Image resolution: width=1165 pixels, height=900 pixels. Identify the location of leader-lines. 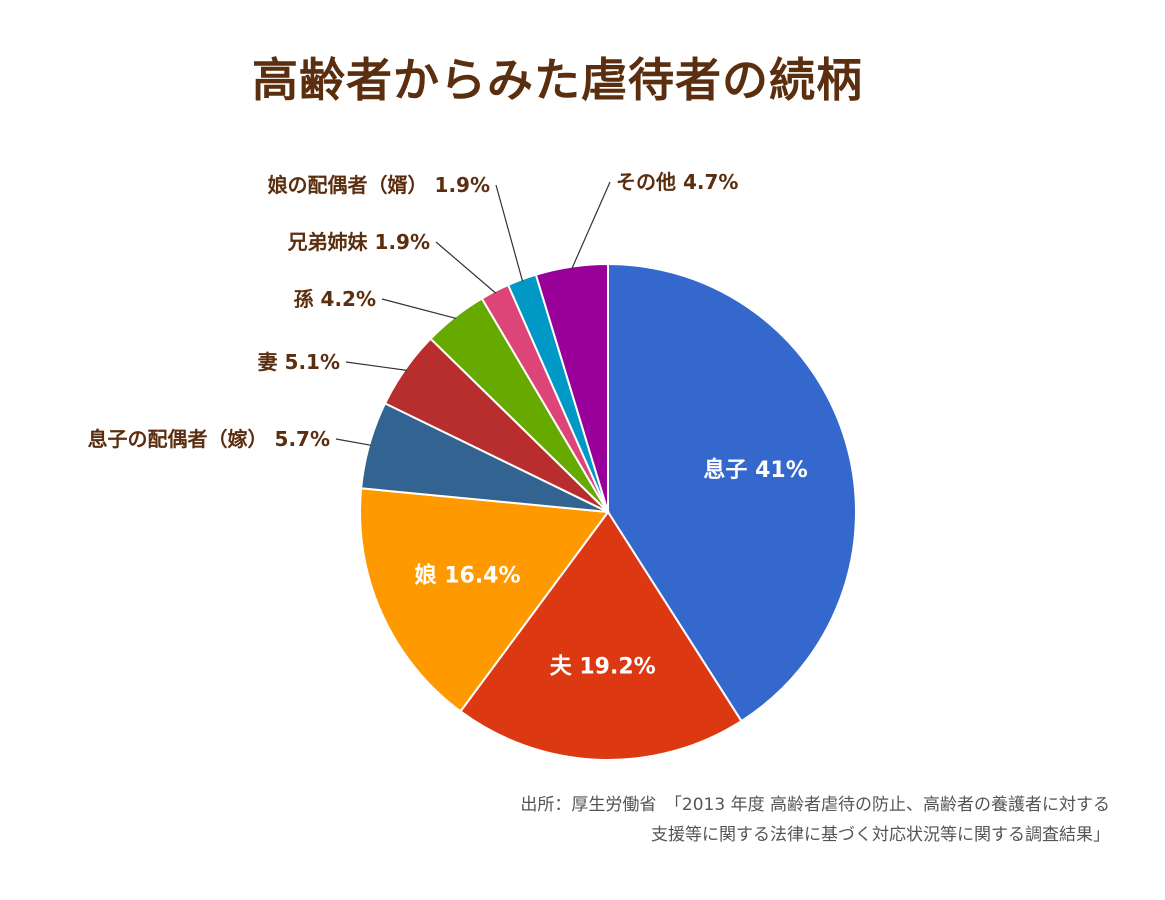
(473, 313).